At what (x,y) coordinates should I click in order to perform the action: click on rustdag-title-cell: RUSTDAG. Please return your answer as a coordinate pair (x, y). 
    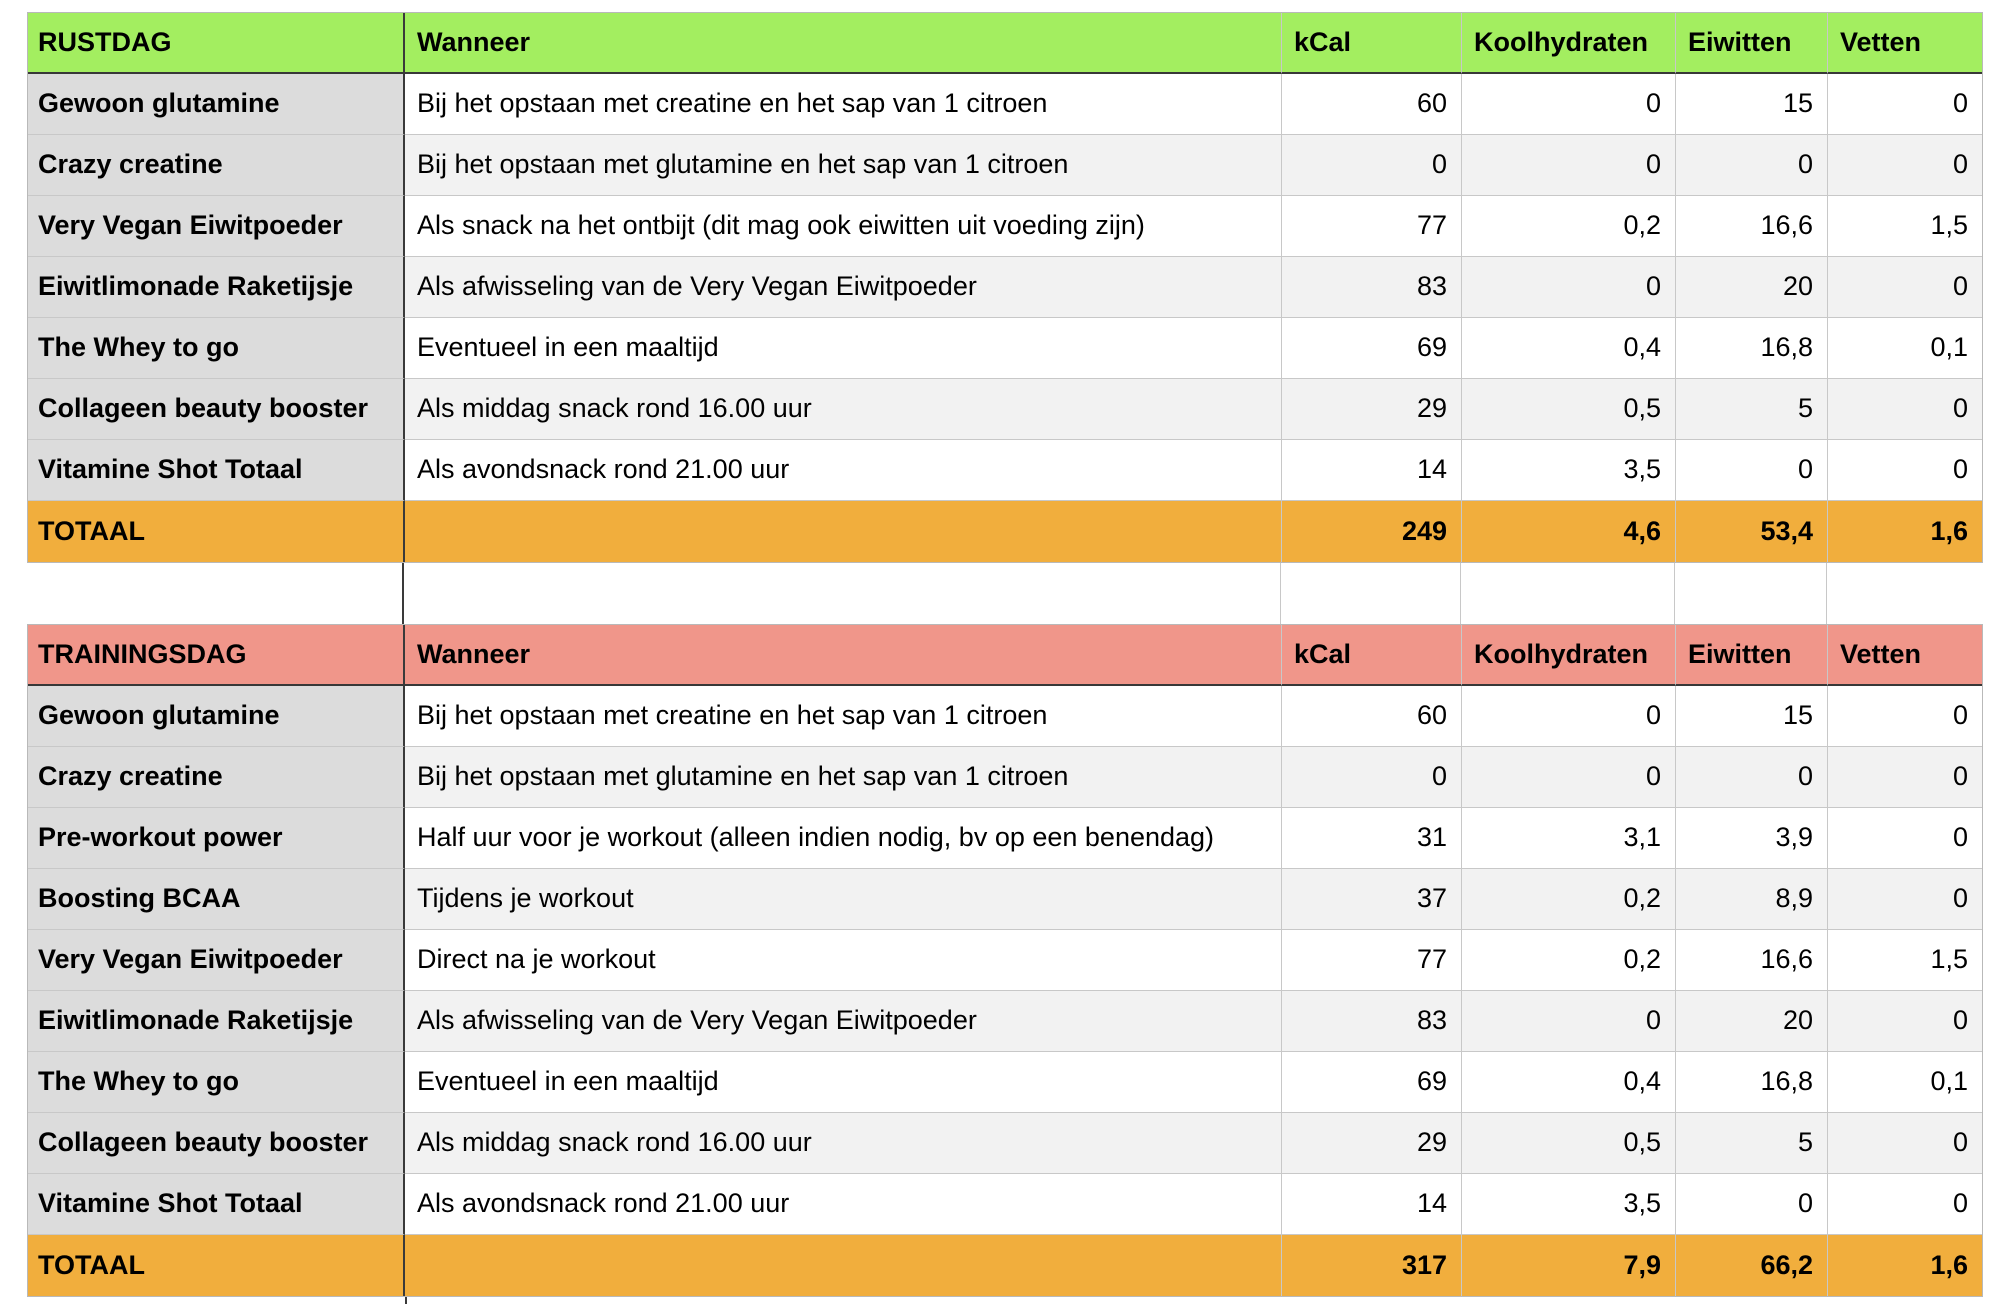
    Looking at the image, I should click on (216, 43).